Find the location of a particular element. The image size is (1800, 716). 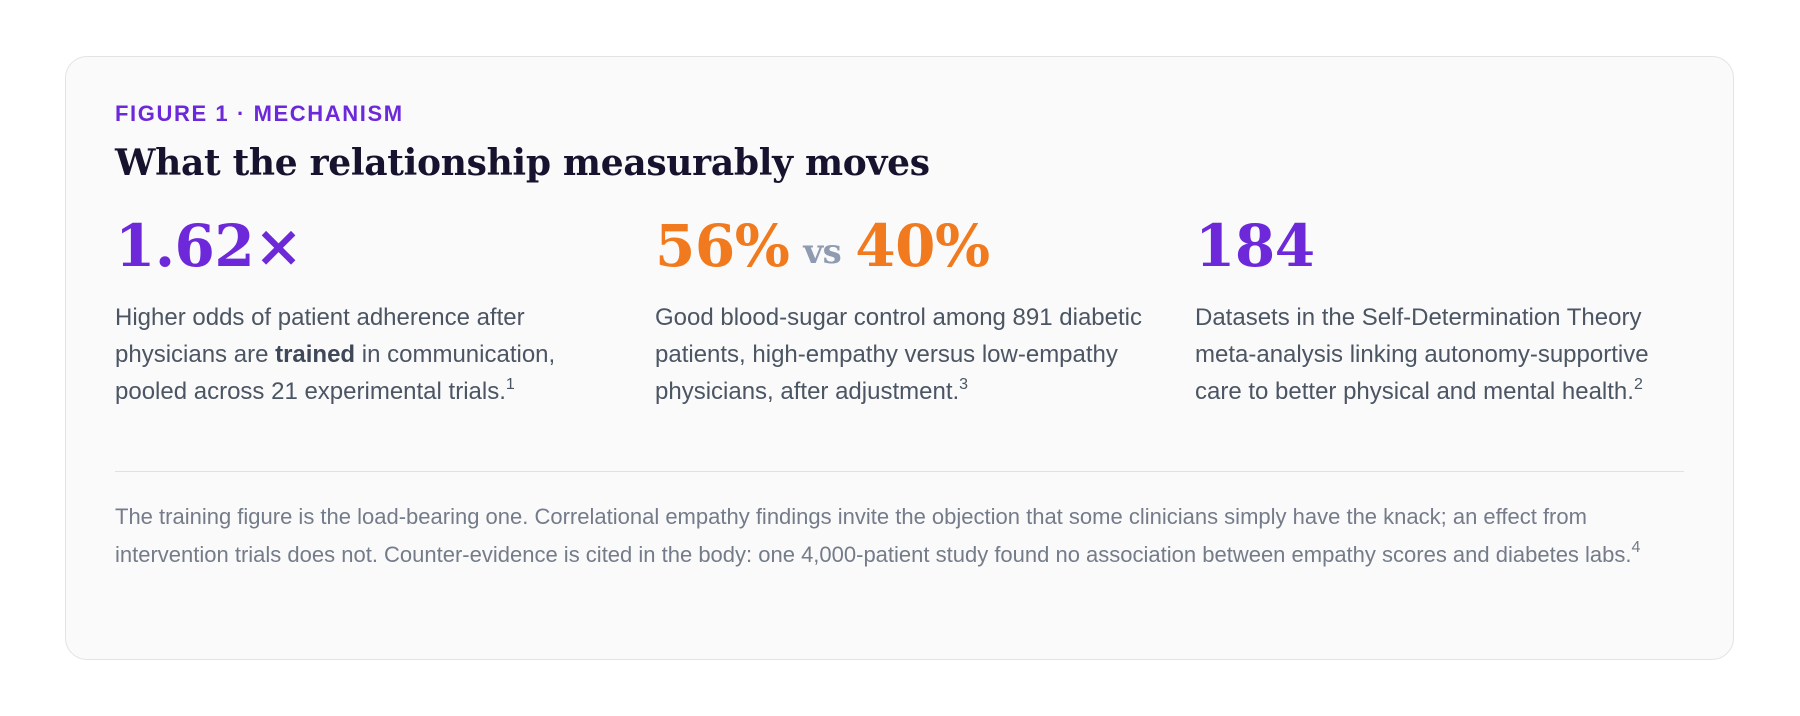

stat-value-high-empathy: 56% is located at coordinates (722, 246).